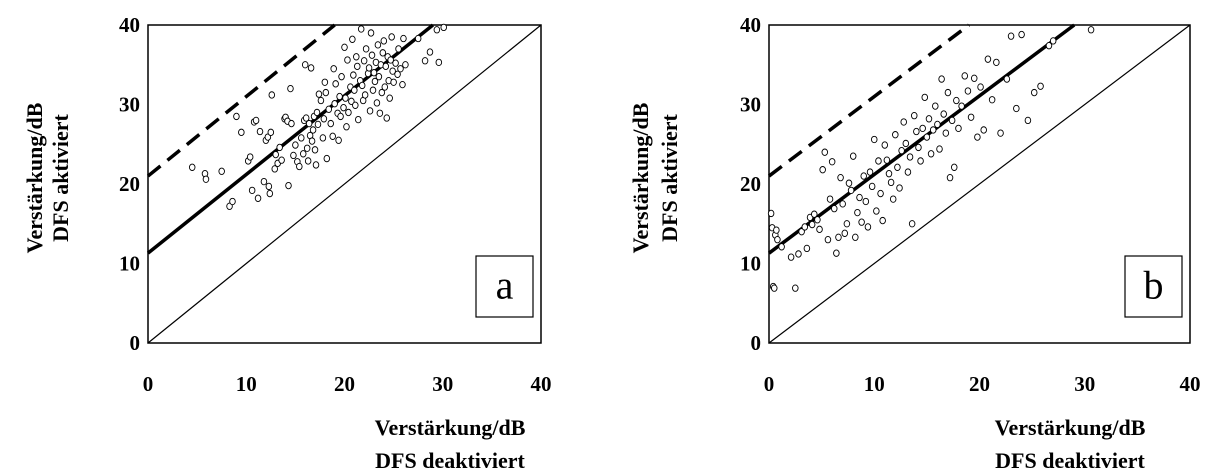 The image size is (1210, 474). What do you see at coordinates (148, 384) in the screenshot?
I see `x-tick-label: 0` at bounding box center [148, 384].